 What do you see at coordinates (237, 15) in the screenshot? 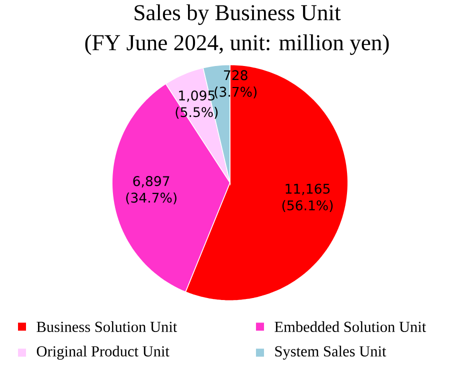
I see `chart-title: Sales by Business Unit` at bounding box center [237, 15].